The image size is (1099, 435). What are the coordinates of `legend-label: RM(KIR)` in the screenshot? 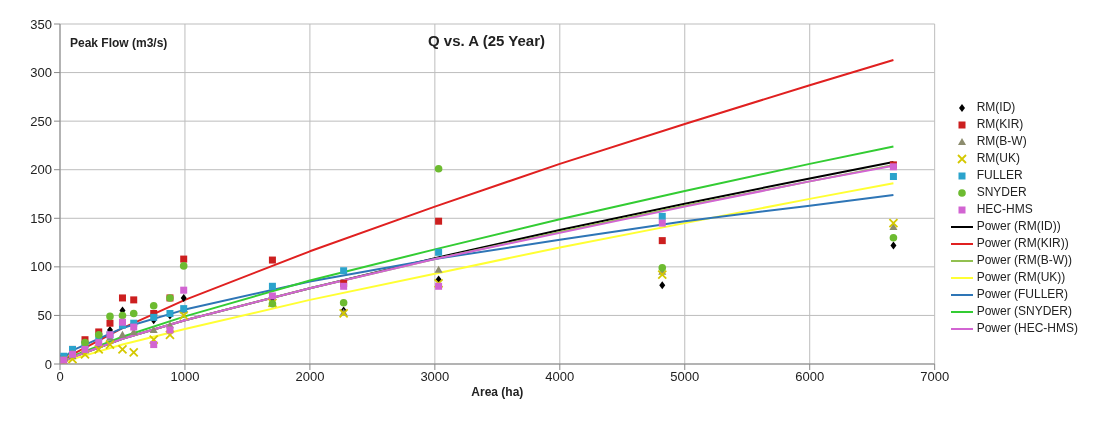 It's located at (1000, 124).